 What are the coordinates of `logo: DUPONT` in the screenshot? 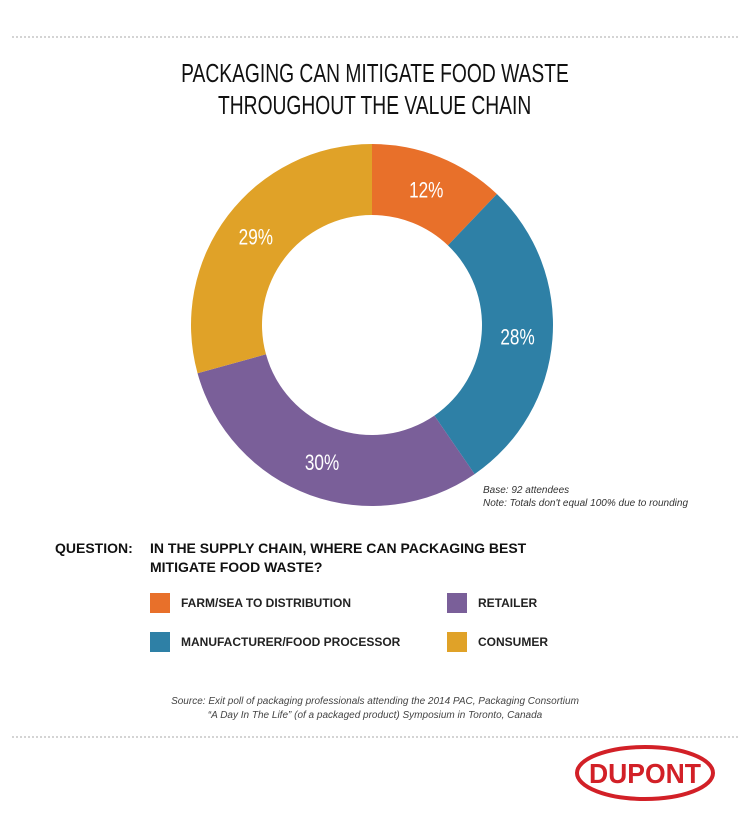 It's located at (645, 773).